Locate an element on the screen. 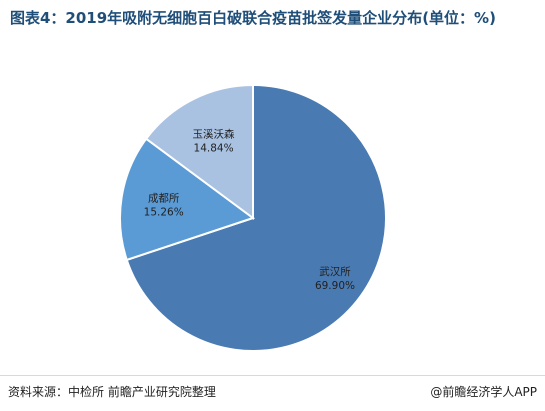 This screenshot has width=545, height=411. slice-value-label: 69.90% is located at coordinates (335, 286).